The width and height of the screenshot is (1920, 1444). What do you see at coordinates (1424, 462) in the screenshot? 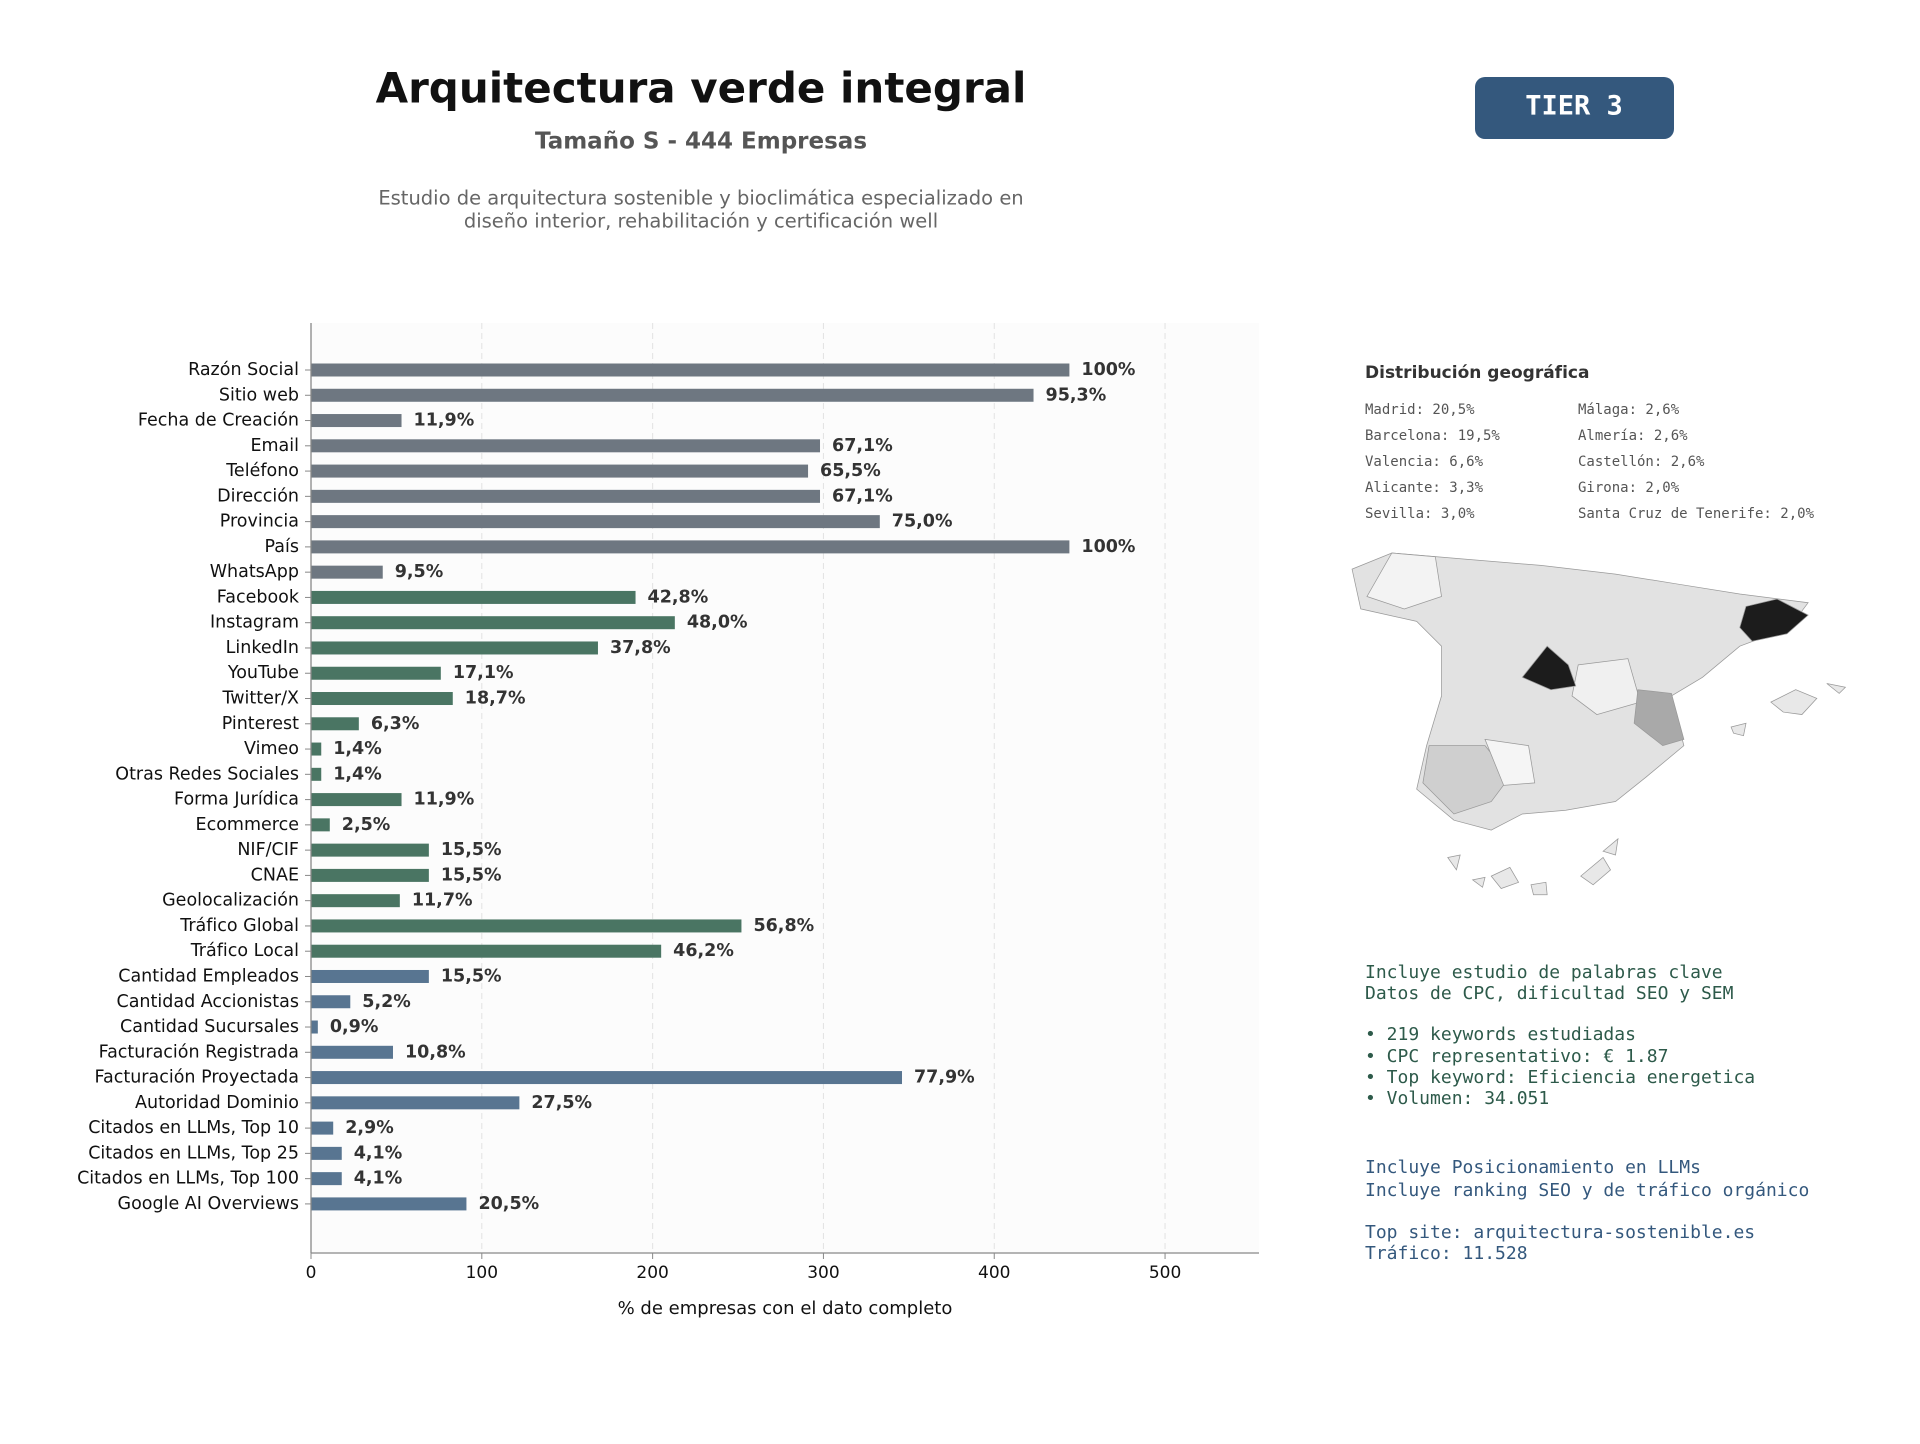
I see `geo-item: Valencia: 6,6%` at bounding box center [1424, 462].